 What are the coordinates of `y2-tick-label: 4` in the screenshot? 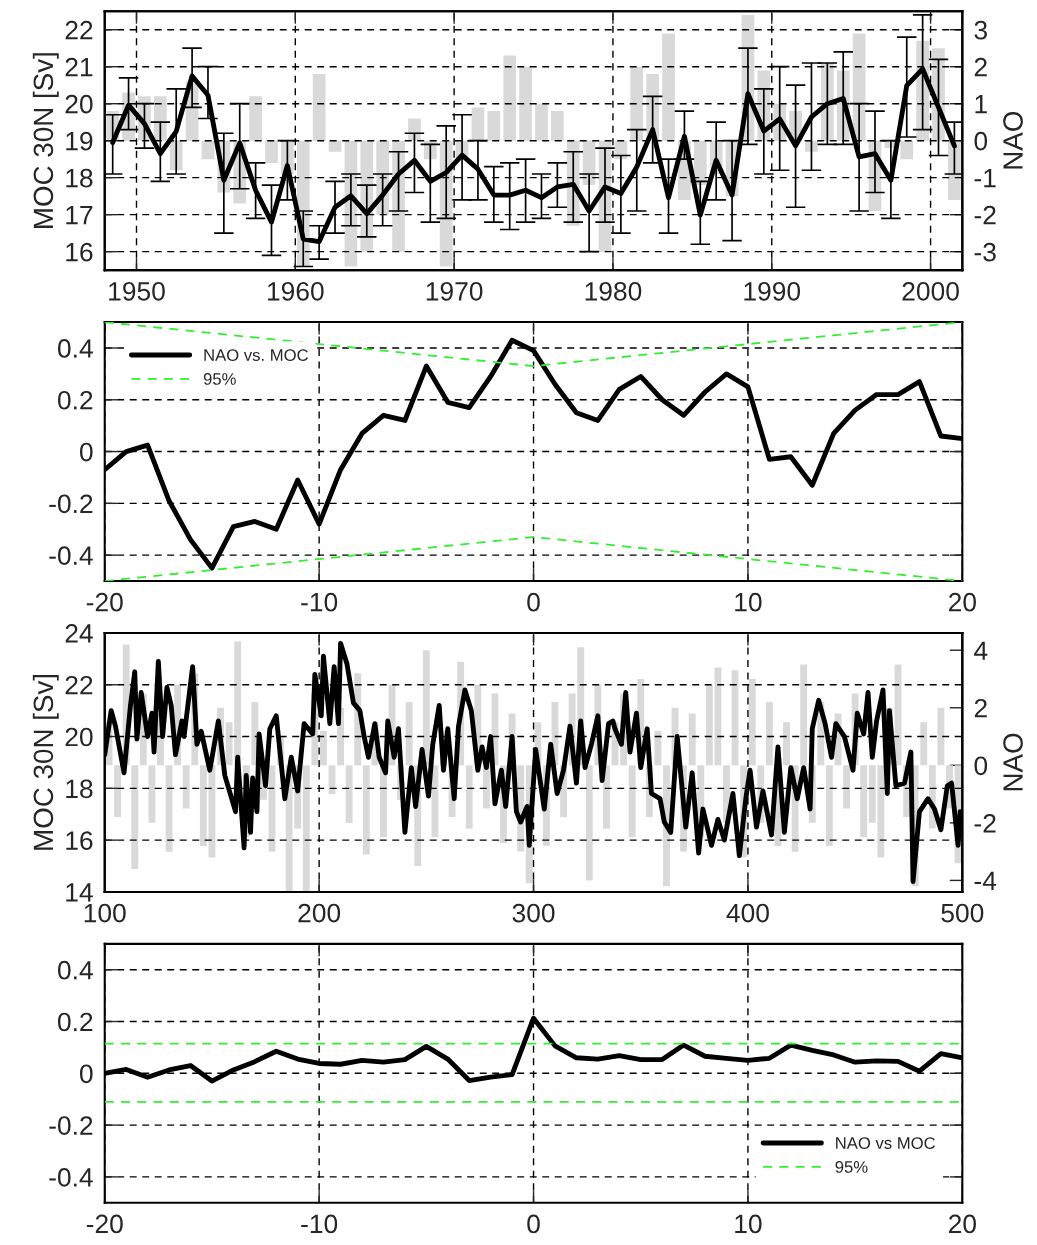 It's located at (981, 650).